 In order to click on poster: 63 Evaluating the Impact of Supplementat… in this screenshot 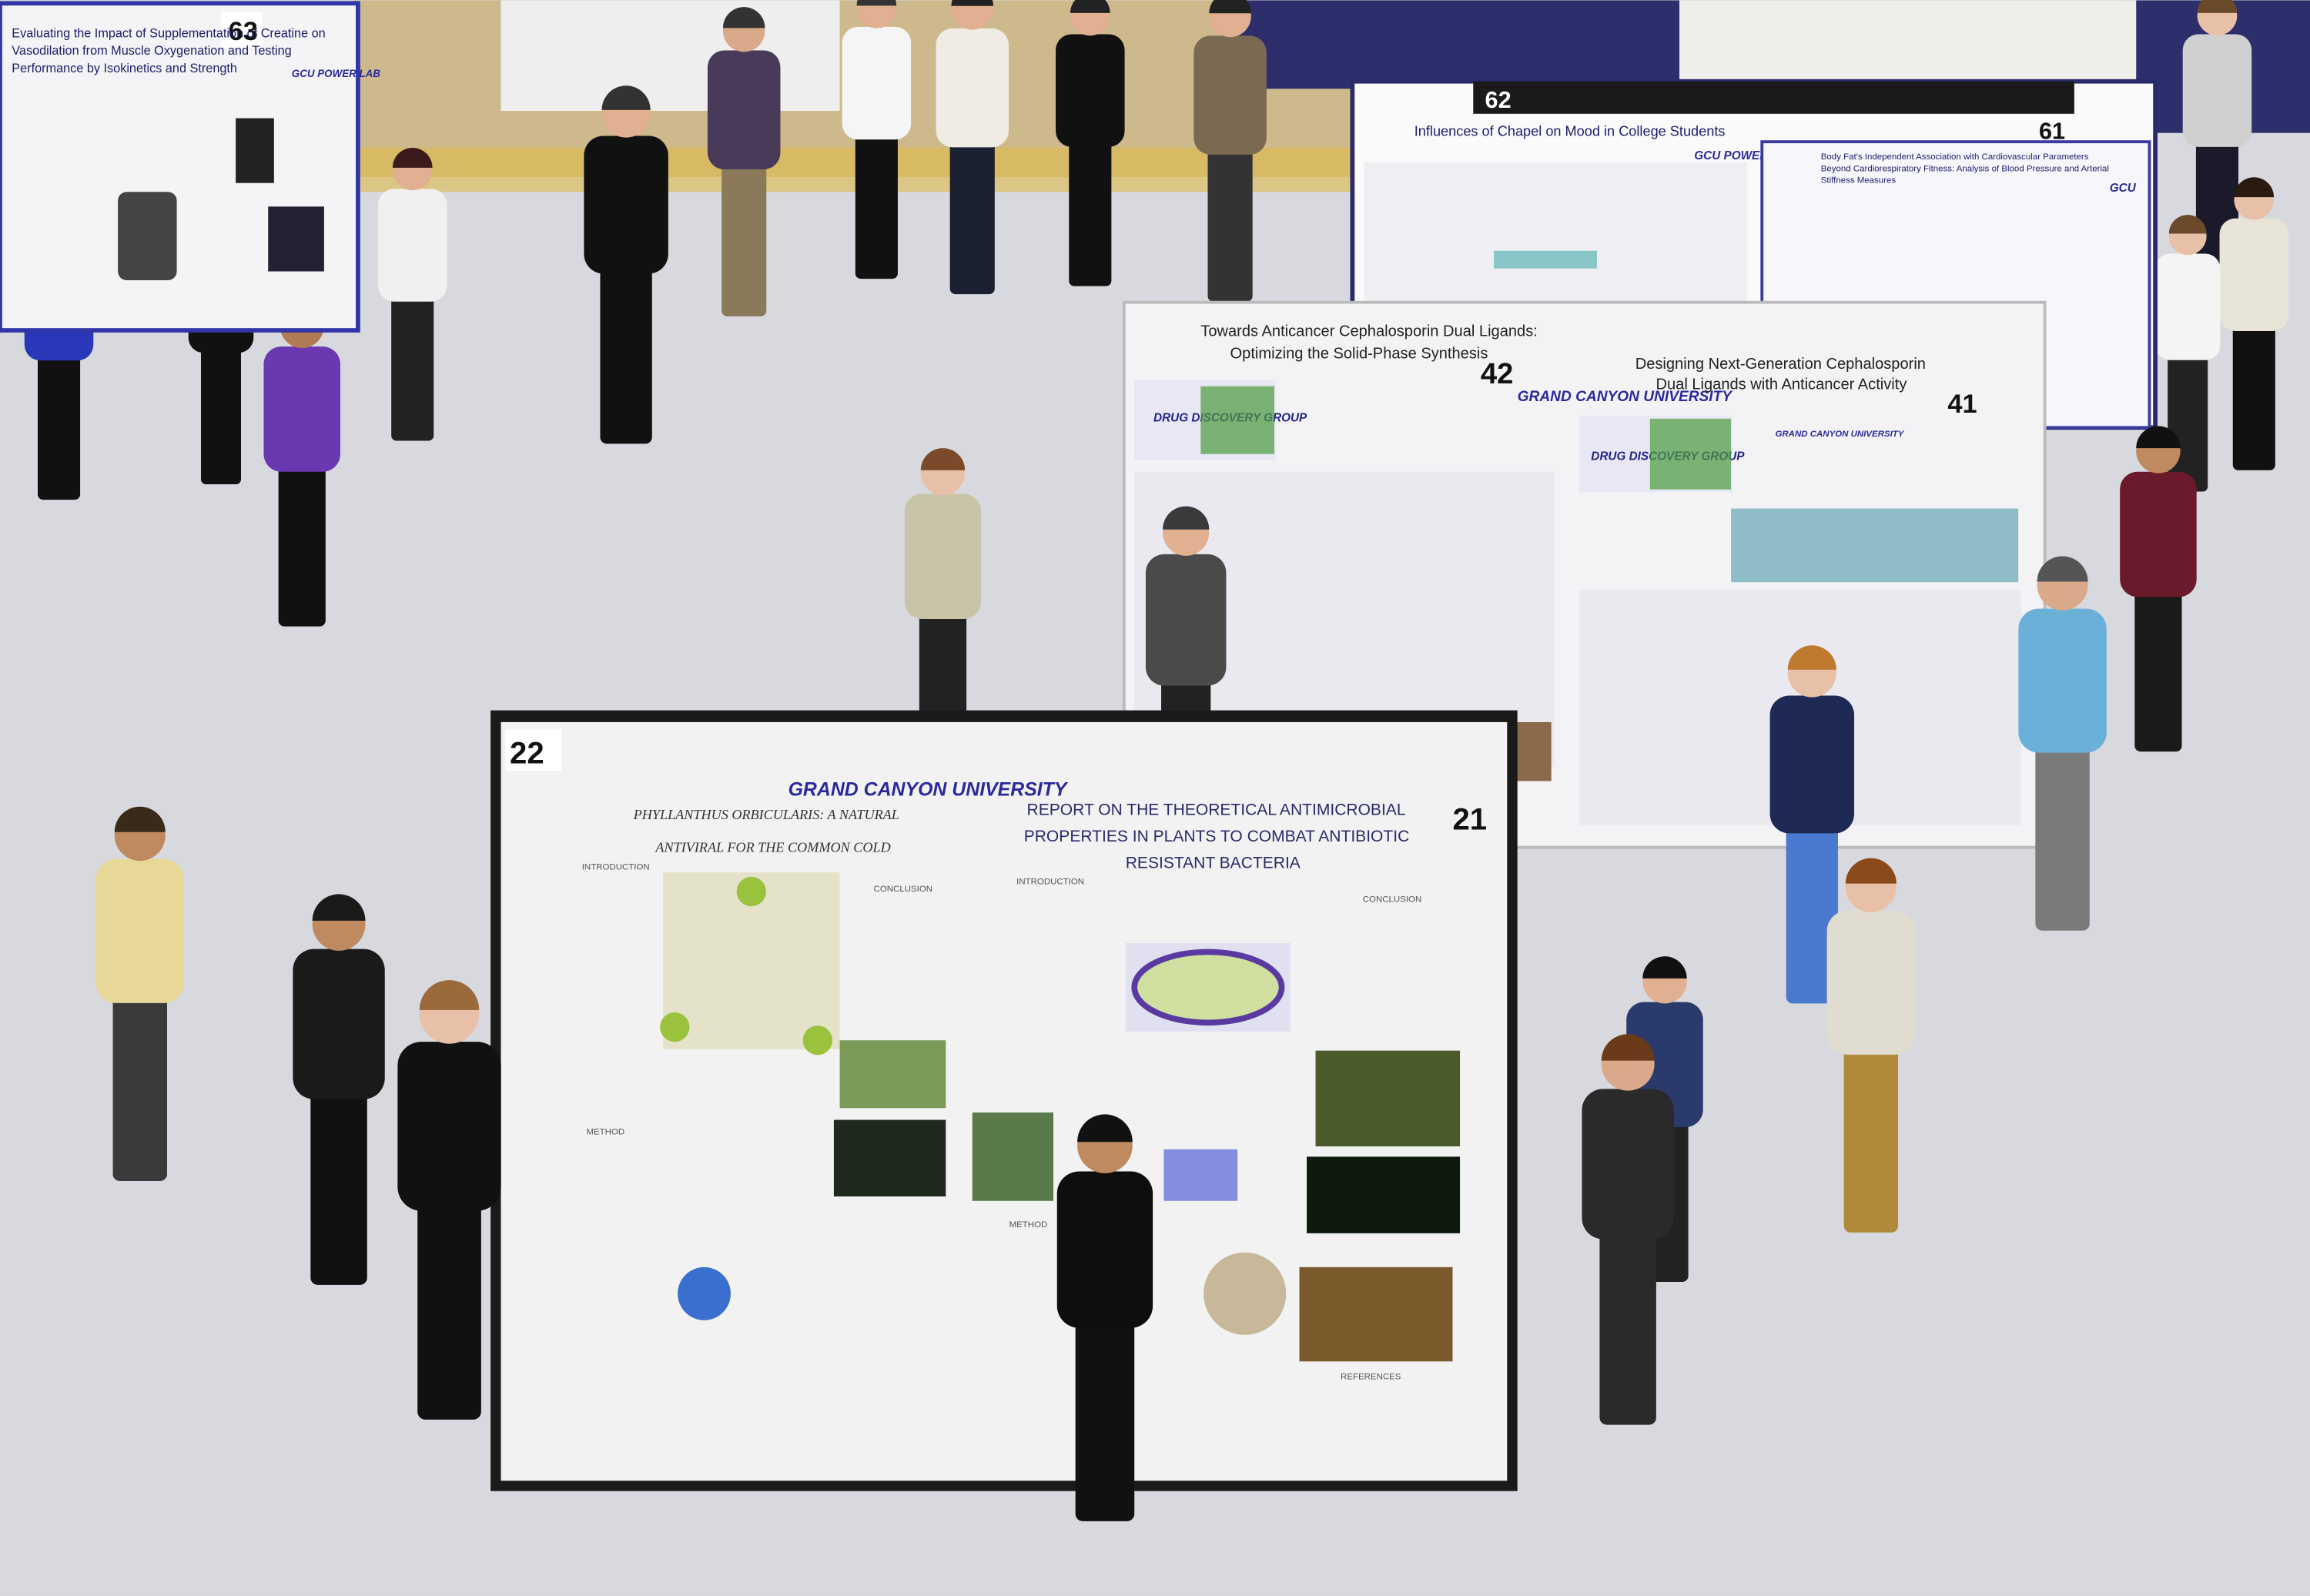, I will do `click(190, 167)`.